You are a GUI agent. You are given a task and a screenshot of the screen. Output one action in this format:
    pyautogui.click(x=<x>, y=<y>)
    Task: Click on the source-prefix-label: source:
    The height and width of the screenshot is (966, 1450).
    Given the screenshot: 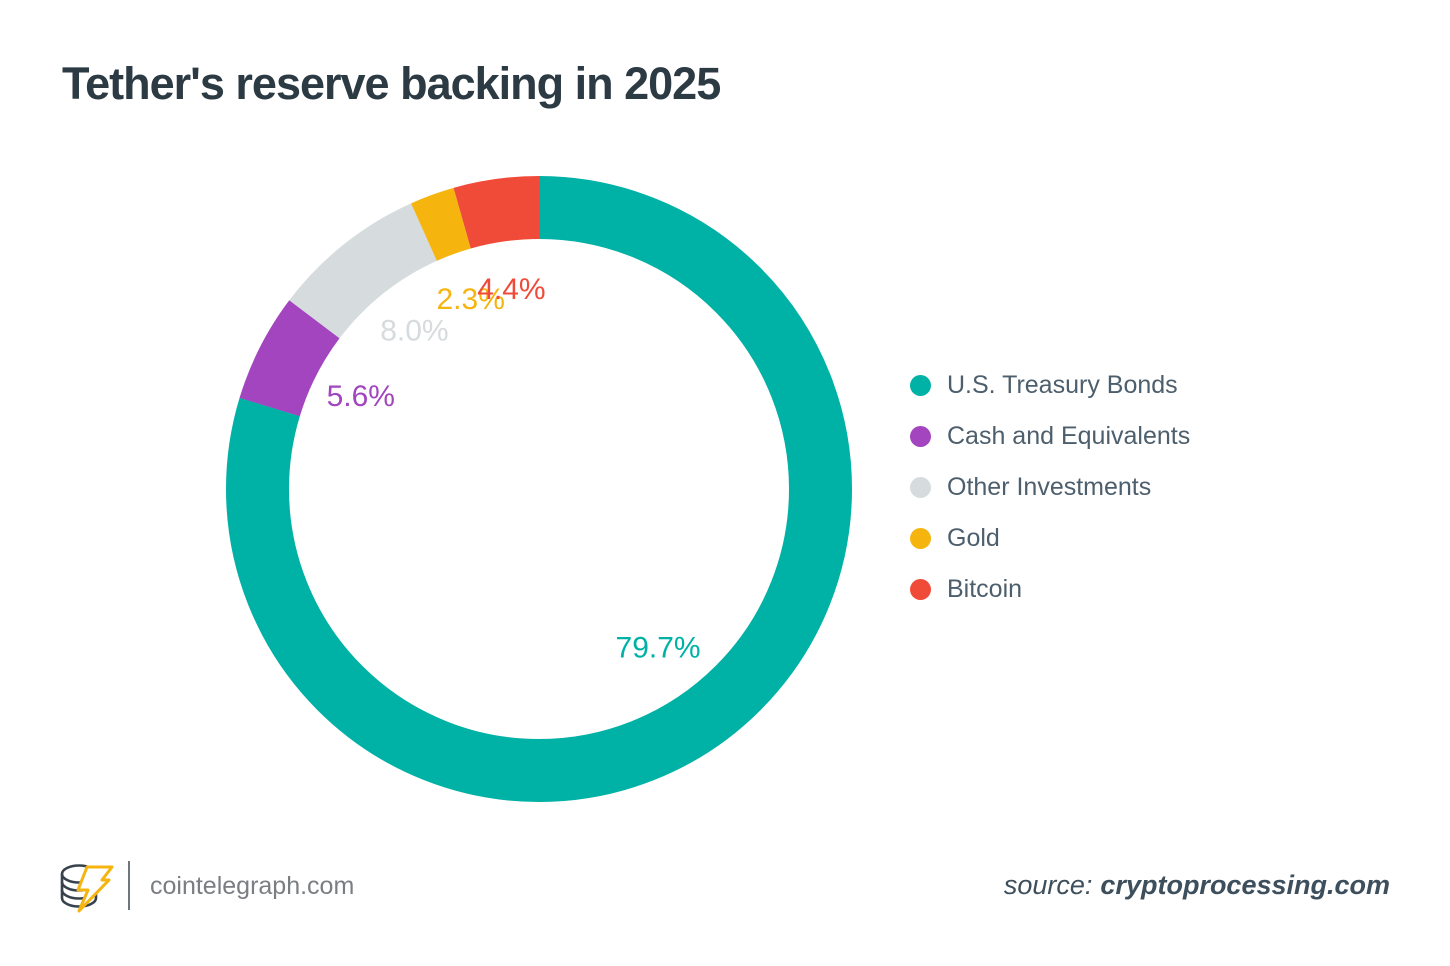 What is the action you would take?
    pyautogui.click(x=1048, y=885)
    